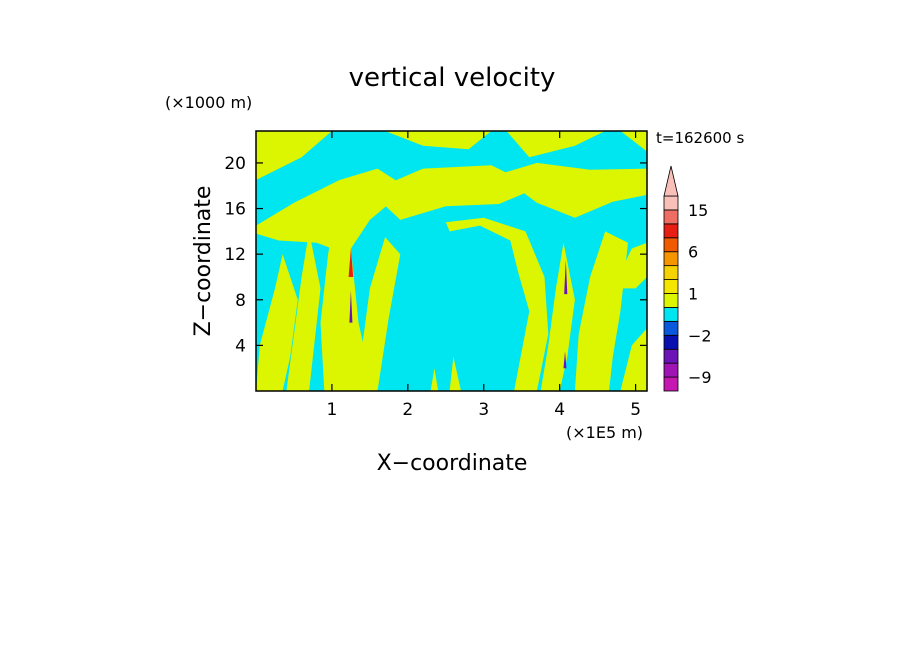 This screenshot has width=904, height=654. Describe the element at coordinates (671, 181) in the screenshot. I see `colorbar-extend-arrow` at that location.